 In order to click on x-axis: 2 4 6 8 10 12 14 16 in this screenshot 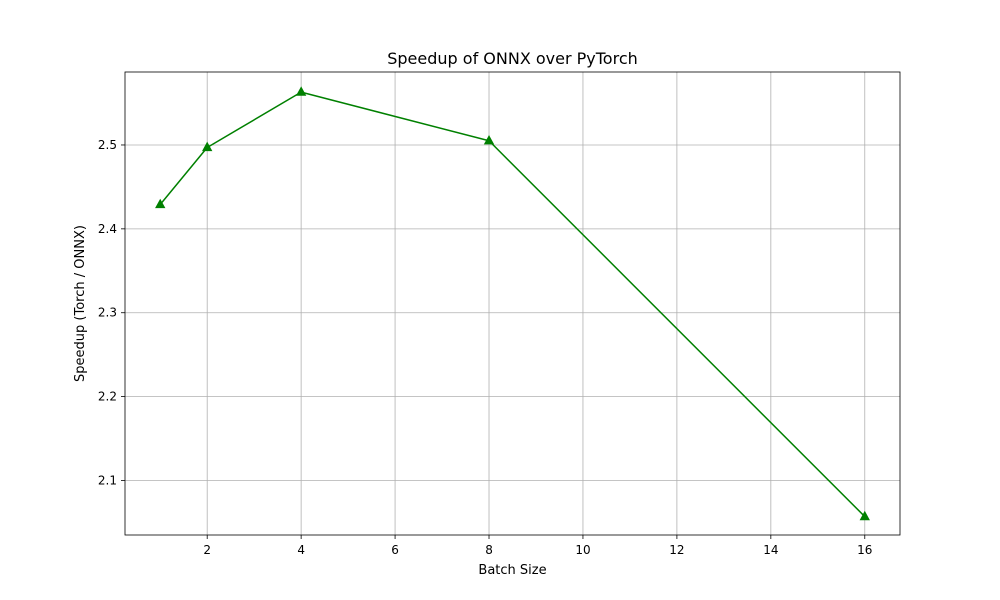, I will do `click(537, 546)`.